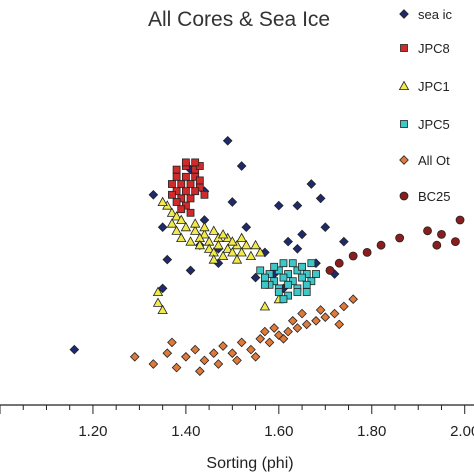  Describe the element at coordinates (239, 19) in the screenshot. I see `chart-title: All Cores & Sea Ice` at that location.